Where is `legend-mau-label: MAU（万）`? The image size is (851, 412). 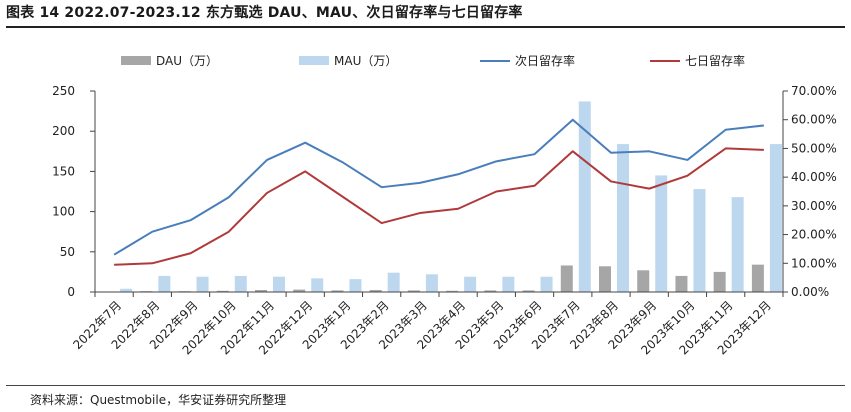 legend-mau-label: MAU（万） is located at coordinates (365, 61).